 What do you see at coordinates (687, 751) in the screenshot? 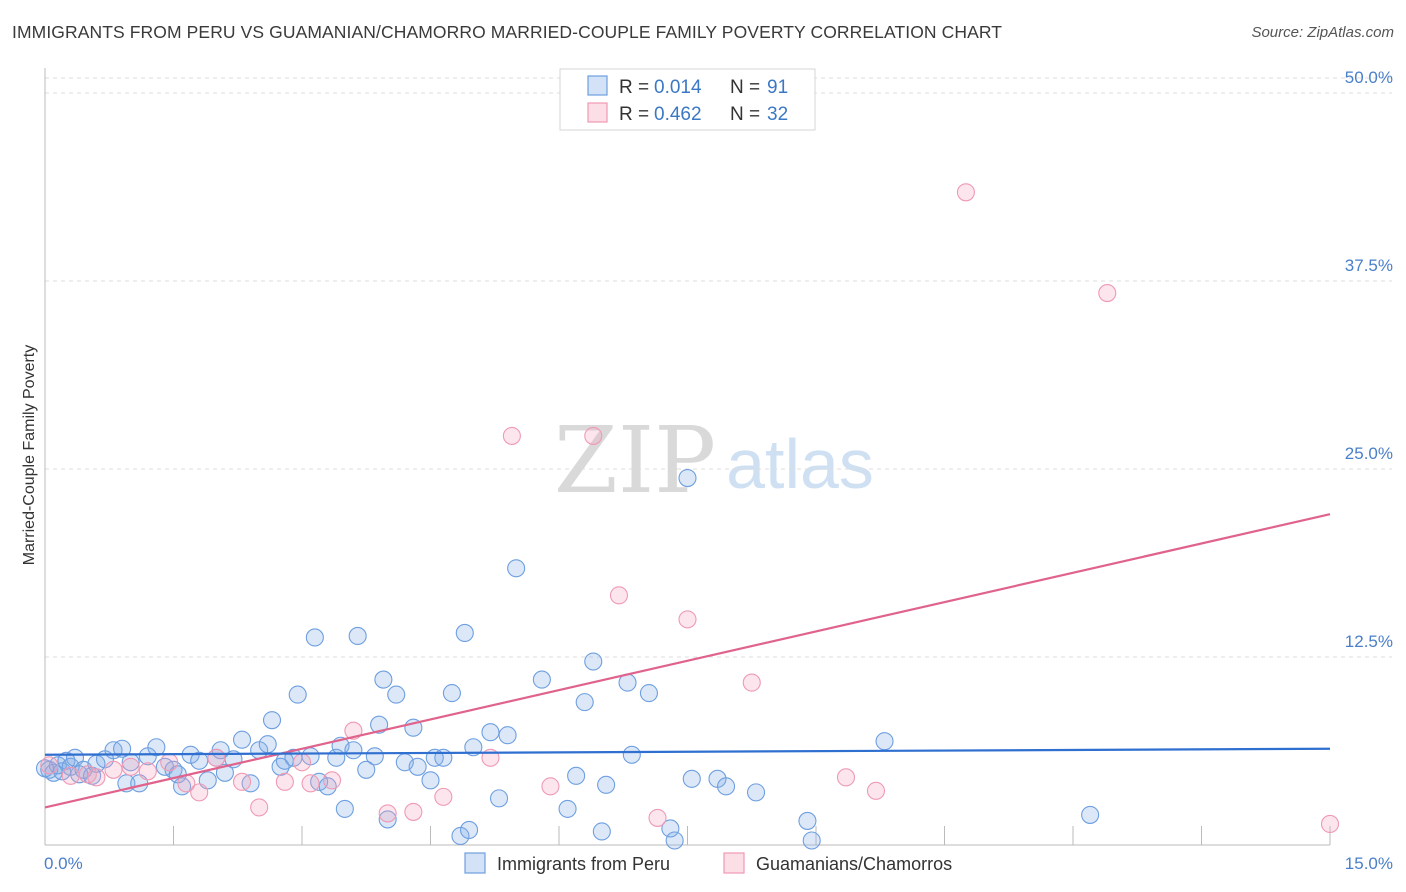
I see `trend-line-peru` at bounding box center [687, 751].